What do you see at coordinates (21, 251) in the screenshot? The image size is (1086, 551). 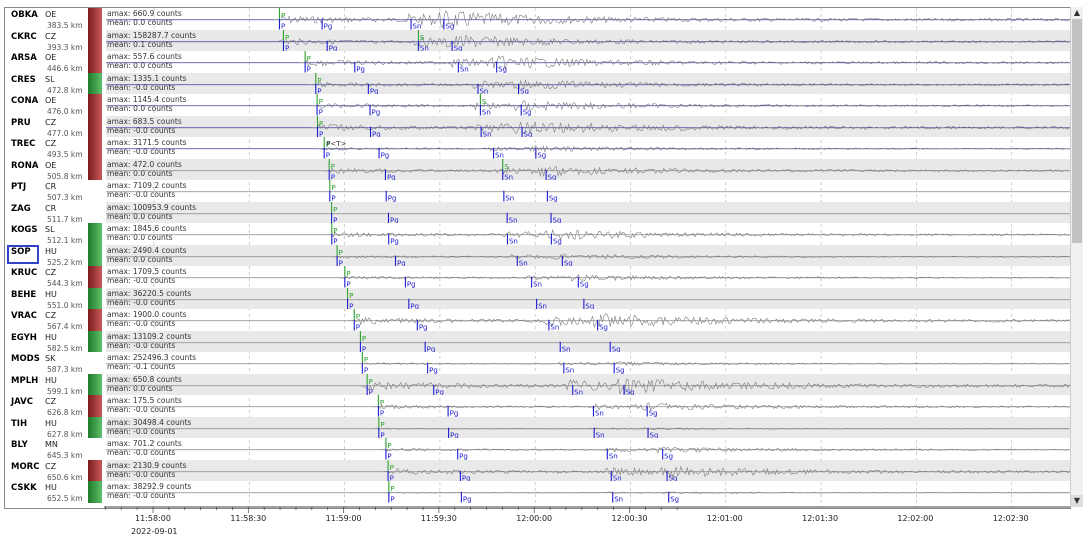 I see `station-code: SOP` at bounding box center [21, 251].